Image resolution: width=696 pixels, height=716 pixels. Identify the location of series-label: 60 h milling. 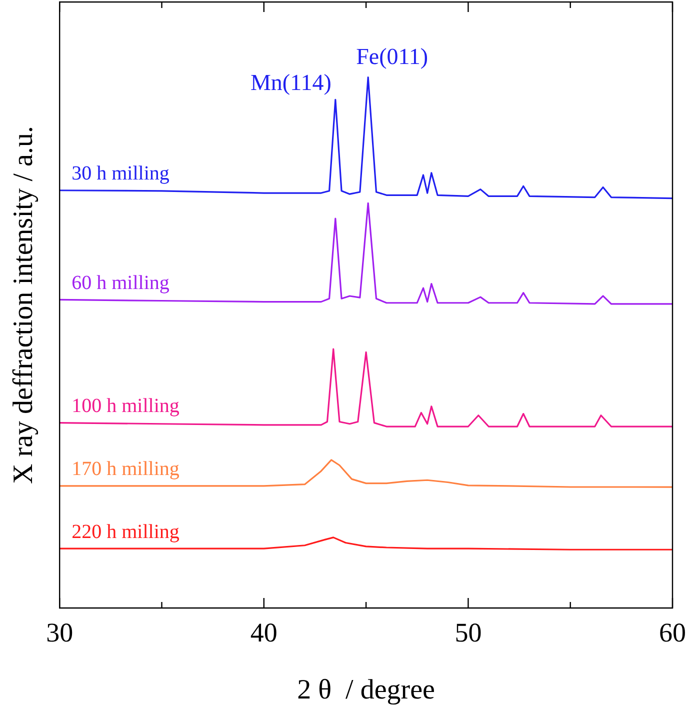
(121, 283).